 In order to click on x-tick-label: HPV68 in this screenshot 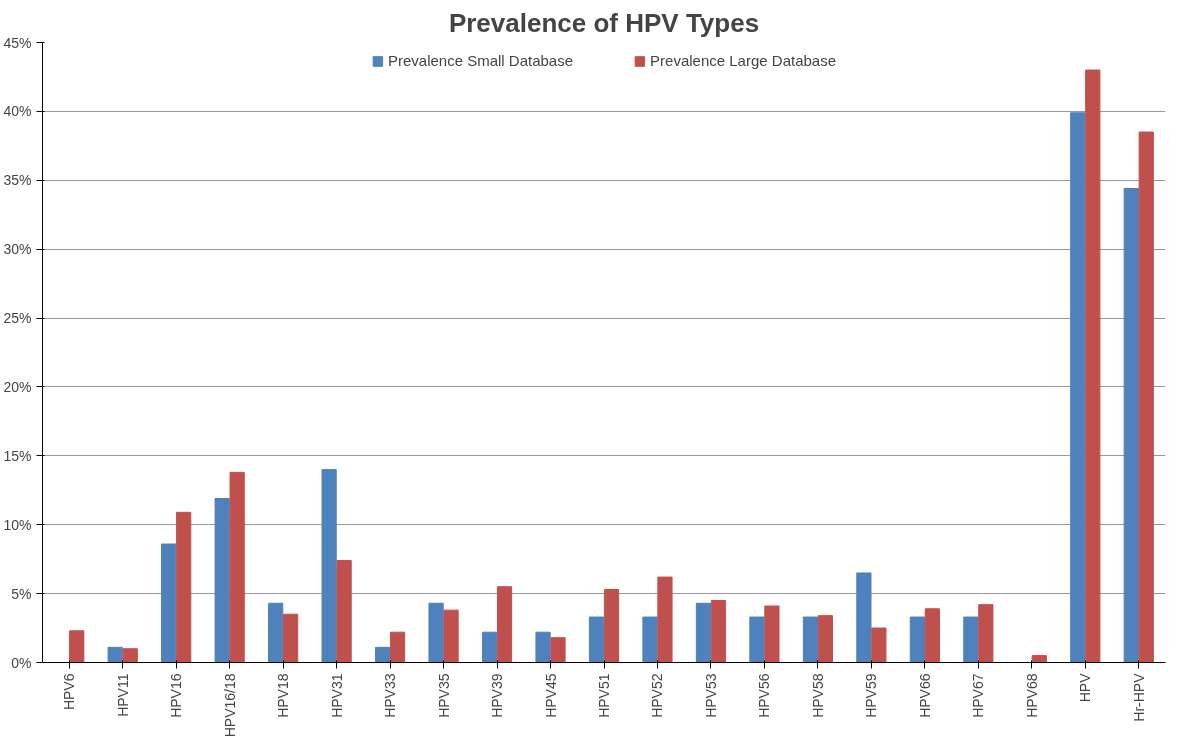, I will do `click(1031, 695)`.